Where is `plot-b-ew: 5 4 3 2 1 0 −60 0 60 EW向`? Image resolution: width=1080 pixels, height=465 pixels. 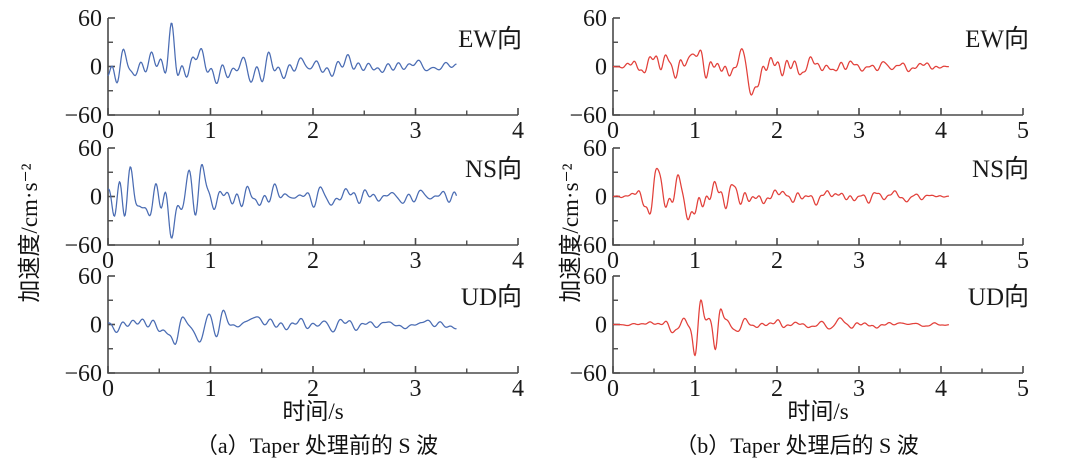 plot-b-ew: 5 4 3 2 1 0 −60 0 60 EW向 is located at coordinates (795, 75).